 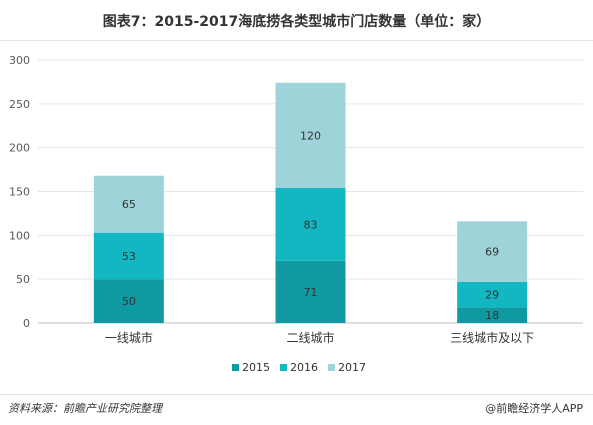 I want to click on y-tick-label: 250, so click(x=19, y=104).